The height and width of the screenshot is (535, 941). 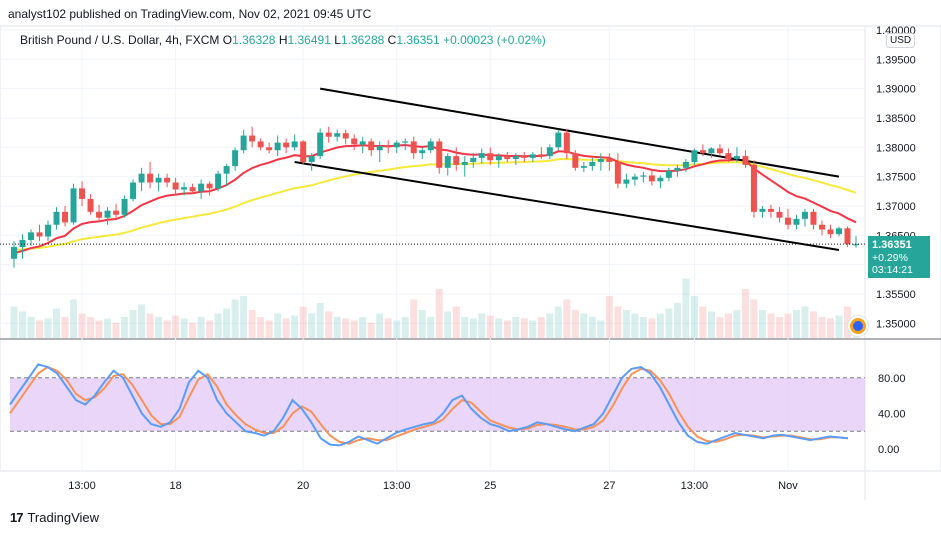 I want to click on last-price-tag: 1.36351 +0.29% 03:14:21, so click(x=899, y=257).